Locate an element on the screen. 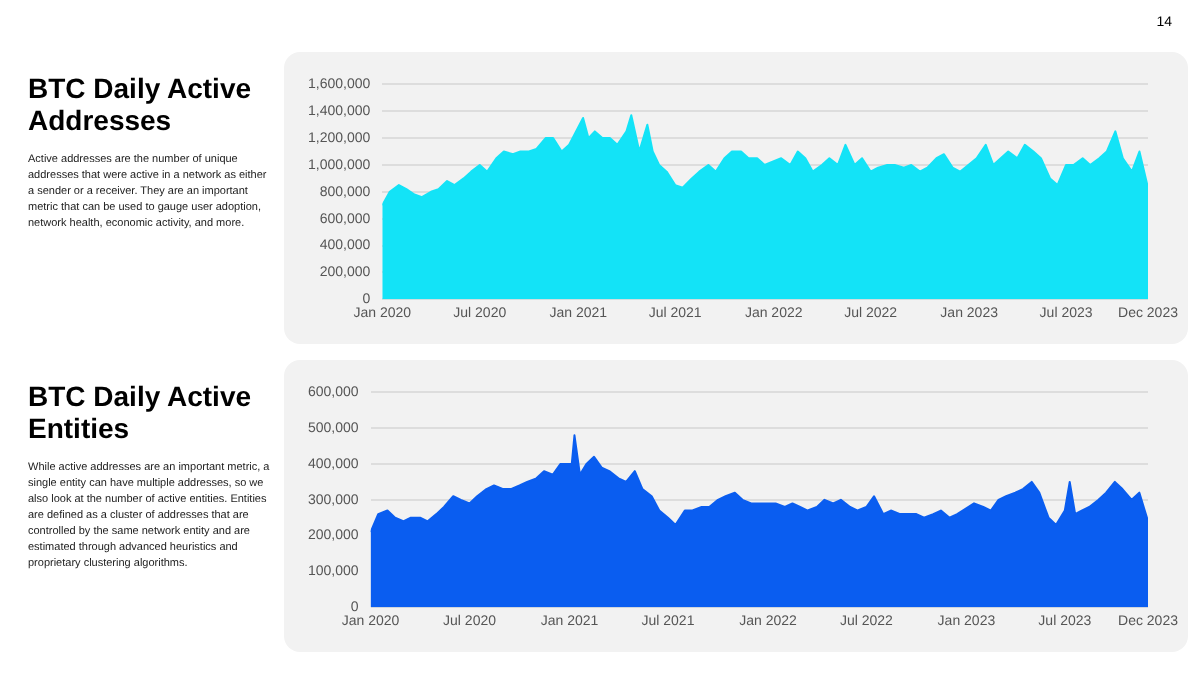 The height and width of the screenshot is (676, 1200). text: BTC Daily Active Addresses is located at coordinates (141, 104).